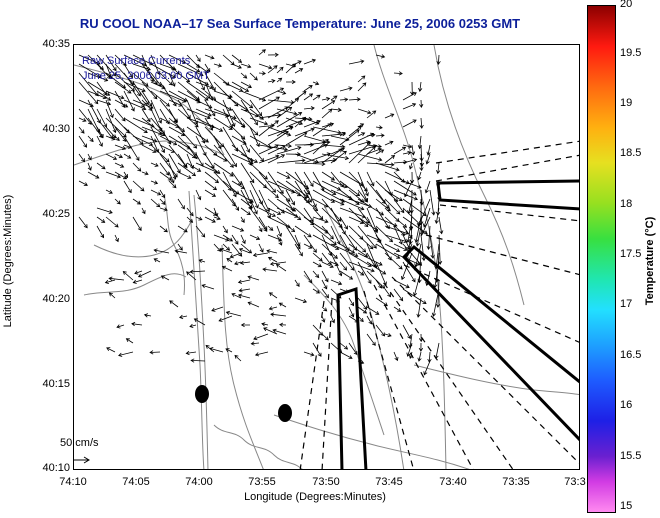 Image resolution: width=660 pixels, height=518 pixels. What do you see at coordinates (626, 5) in the screenshot?
I see `colorbar-tick: 20` at bounding box center [626, 5].